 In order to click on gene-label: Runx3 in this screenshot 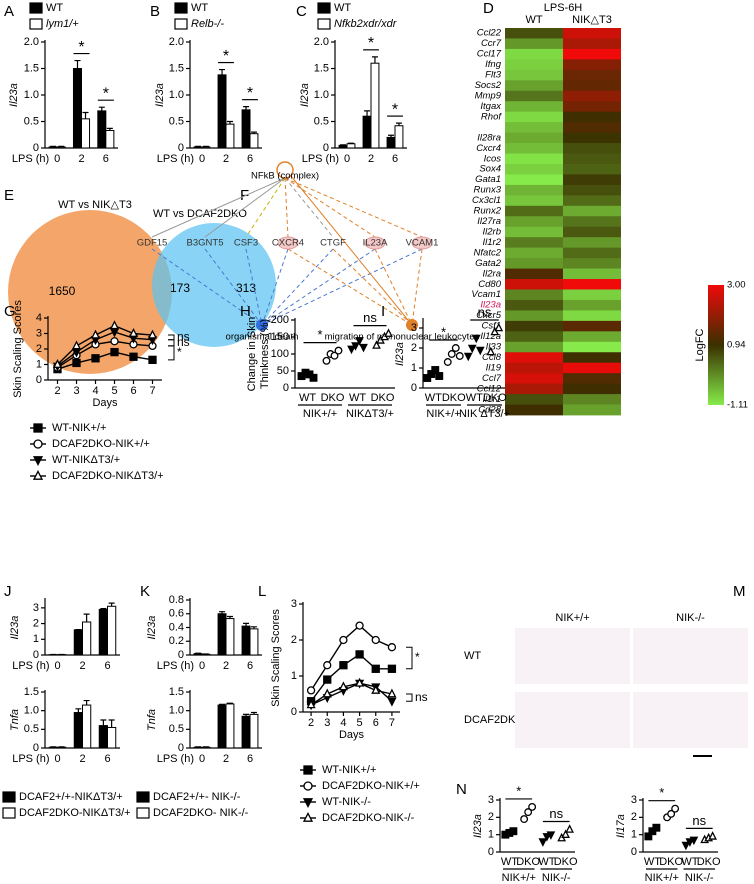, I will do `click(488, 190)`.